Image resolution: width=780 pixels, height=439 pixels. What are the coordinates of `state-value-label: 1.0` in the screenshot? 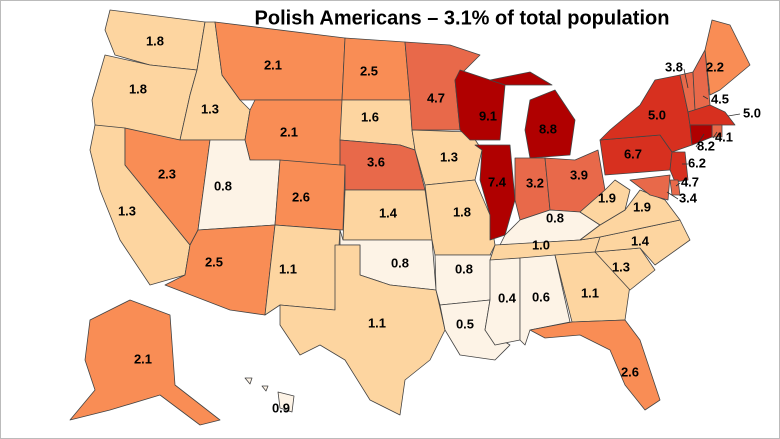 It's located at (541, 244).